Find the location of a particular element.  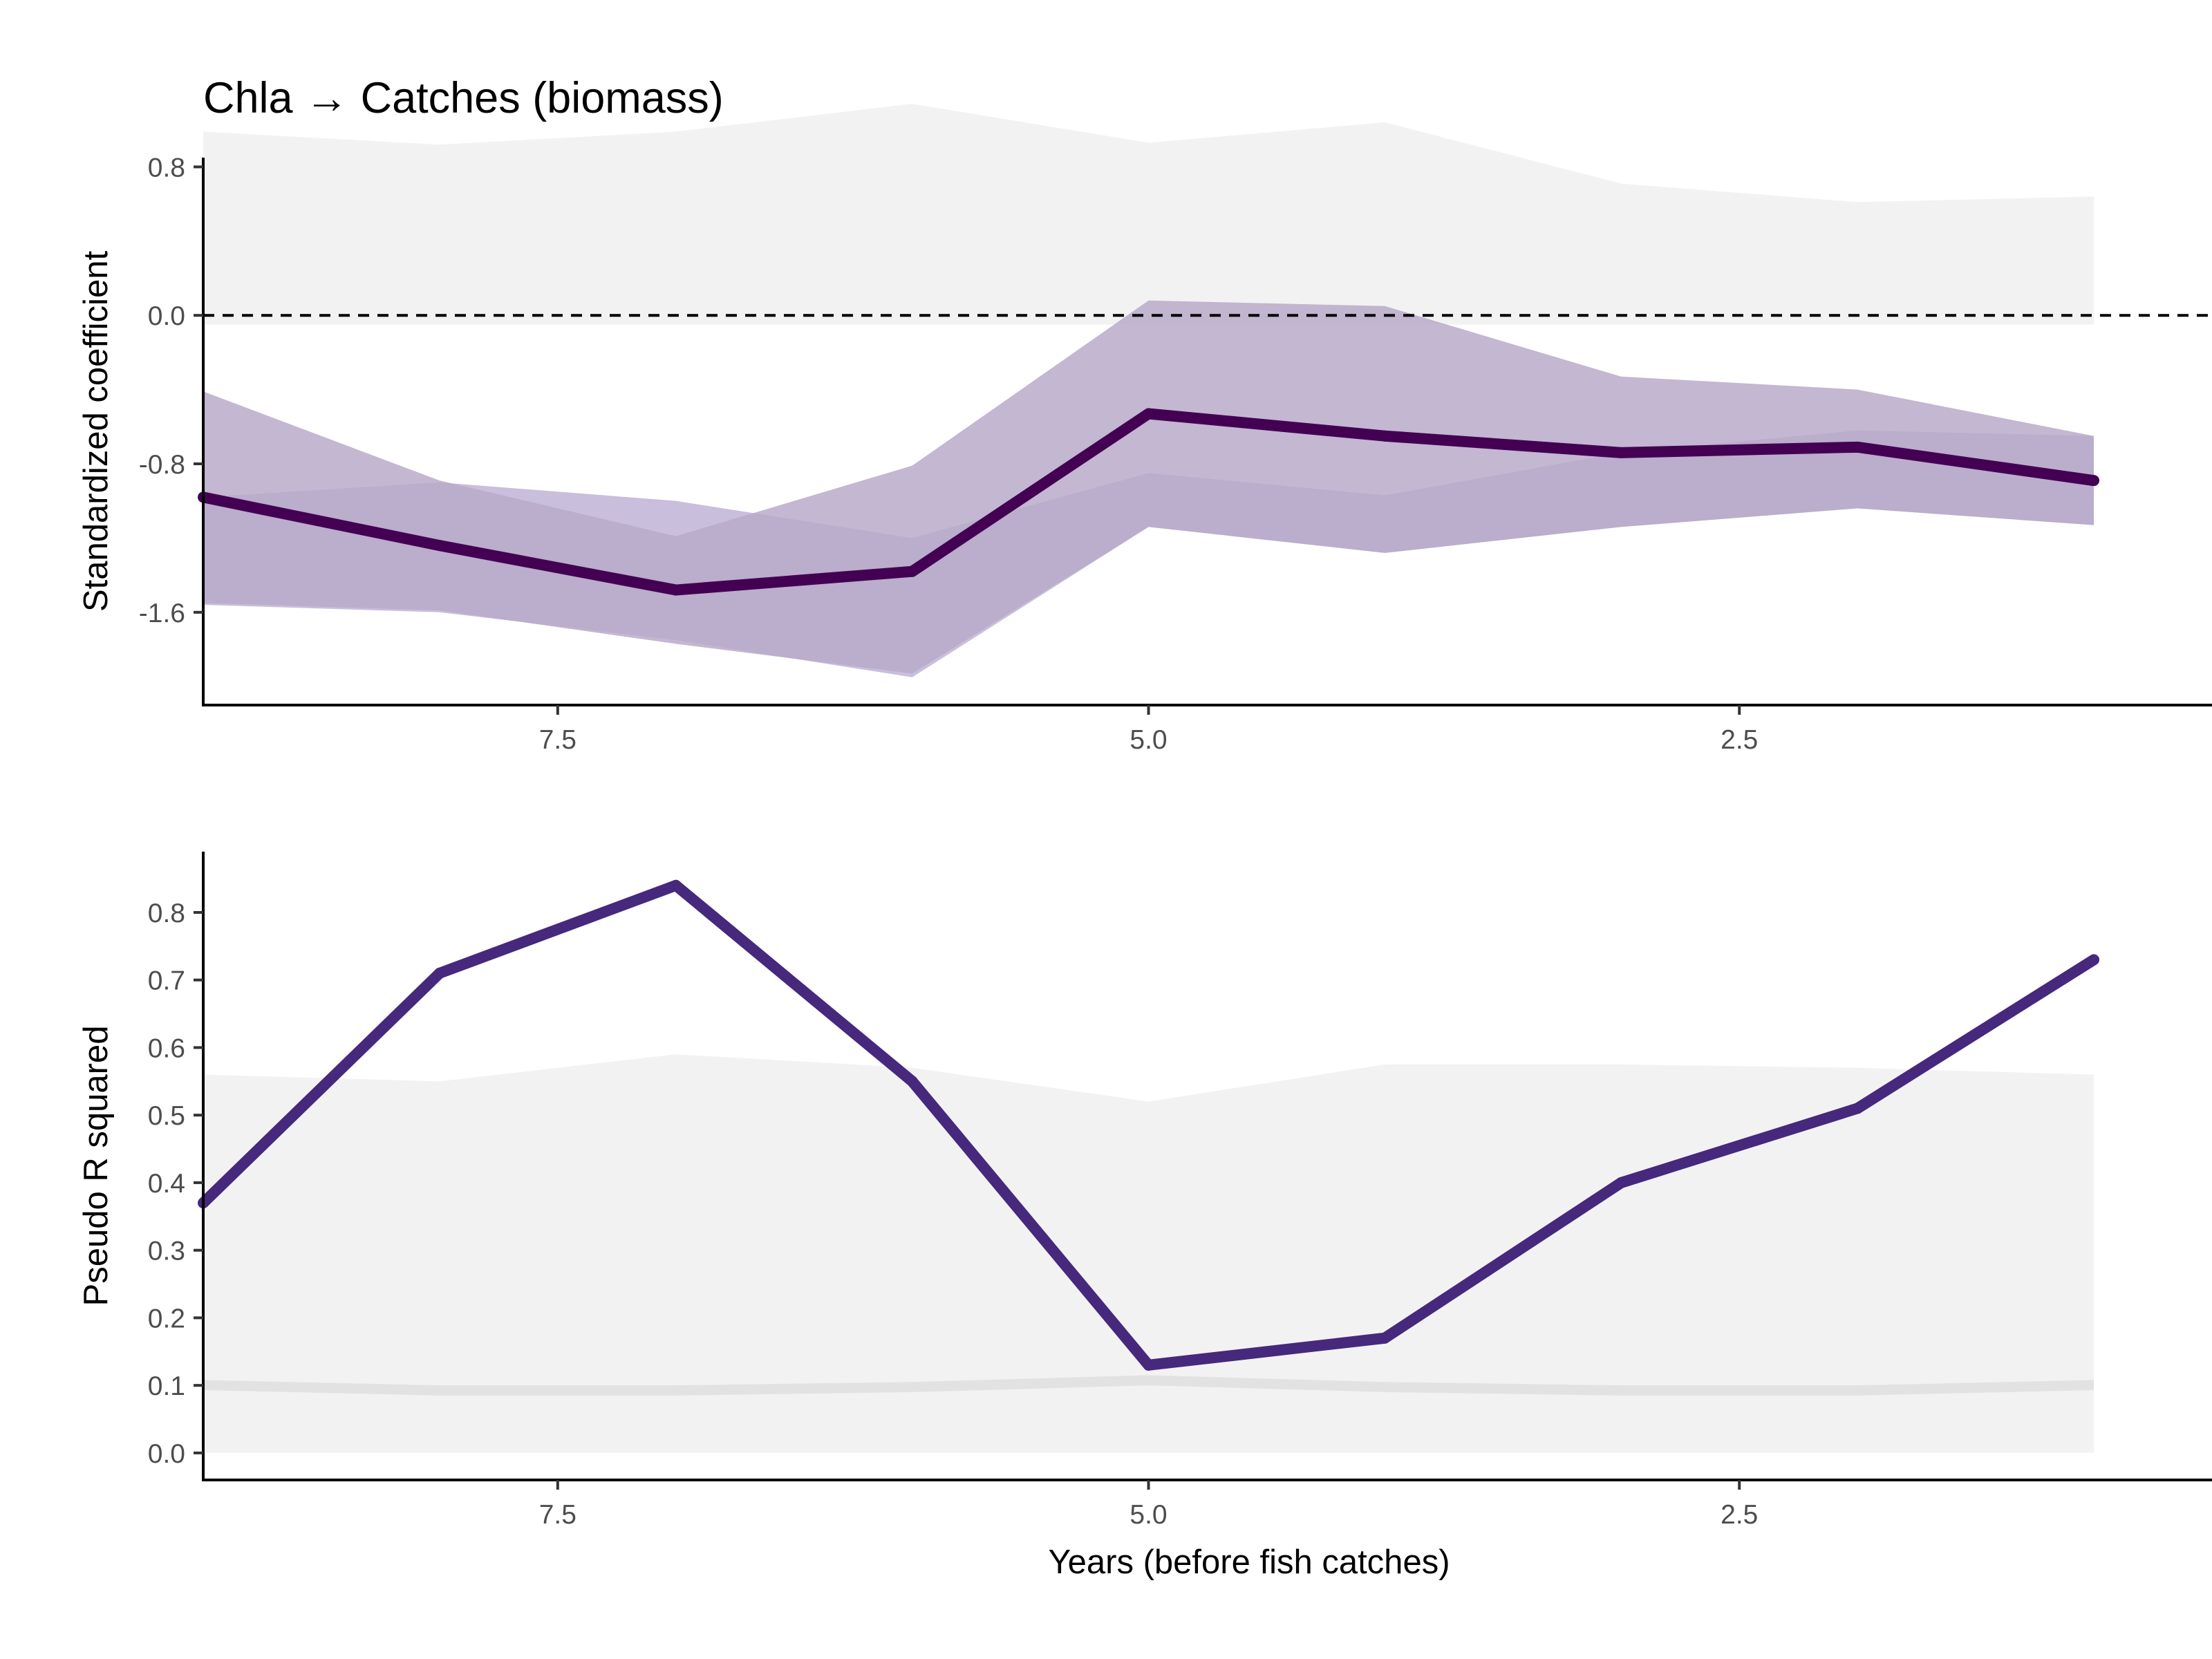

y-tick-label: 0.4 is located at coordinates (167, 1184).